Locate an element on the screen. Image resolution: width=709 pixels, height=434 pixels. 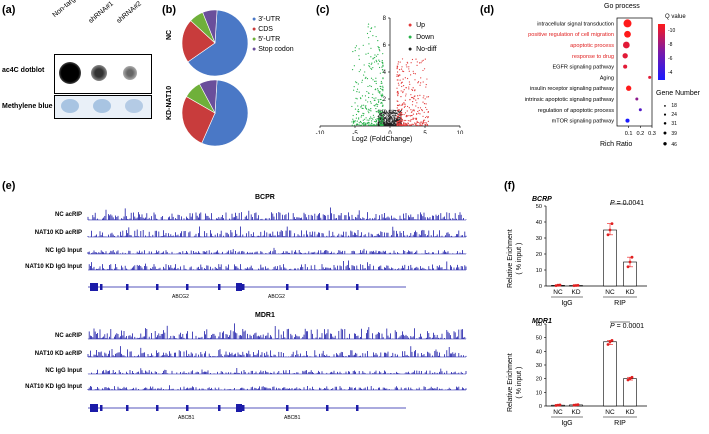
bar is located at coordinates (610, 258).